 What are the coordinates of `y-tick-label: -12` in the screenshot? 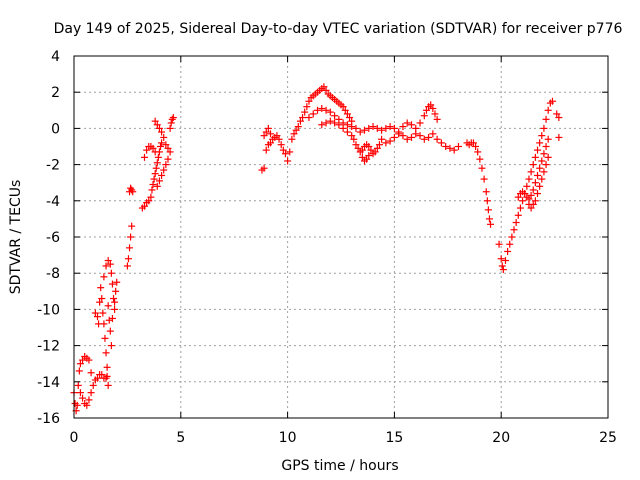 It's located at (48, 347).